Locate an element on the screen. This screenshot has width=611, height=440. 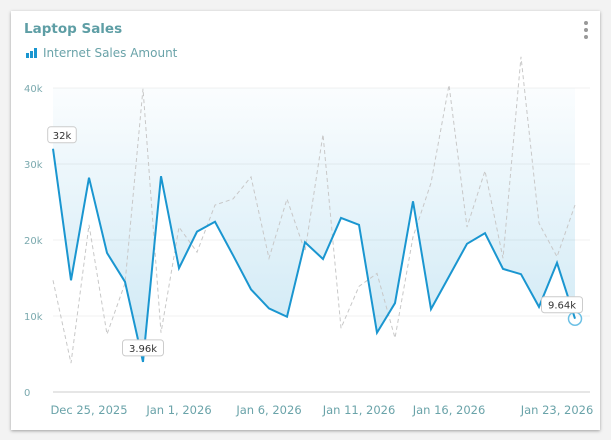
y-tick-label: 40k is located at coordinates (33, 89).